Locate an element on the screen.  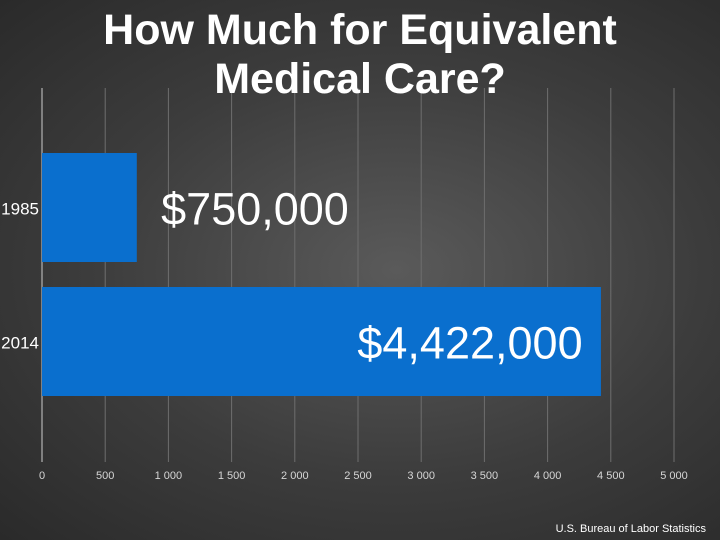
chart-title: How Much for Equivalent Medical Care? is located at coordinates (360, 54).